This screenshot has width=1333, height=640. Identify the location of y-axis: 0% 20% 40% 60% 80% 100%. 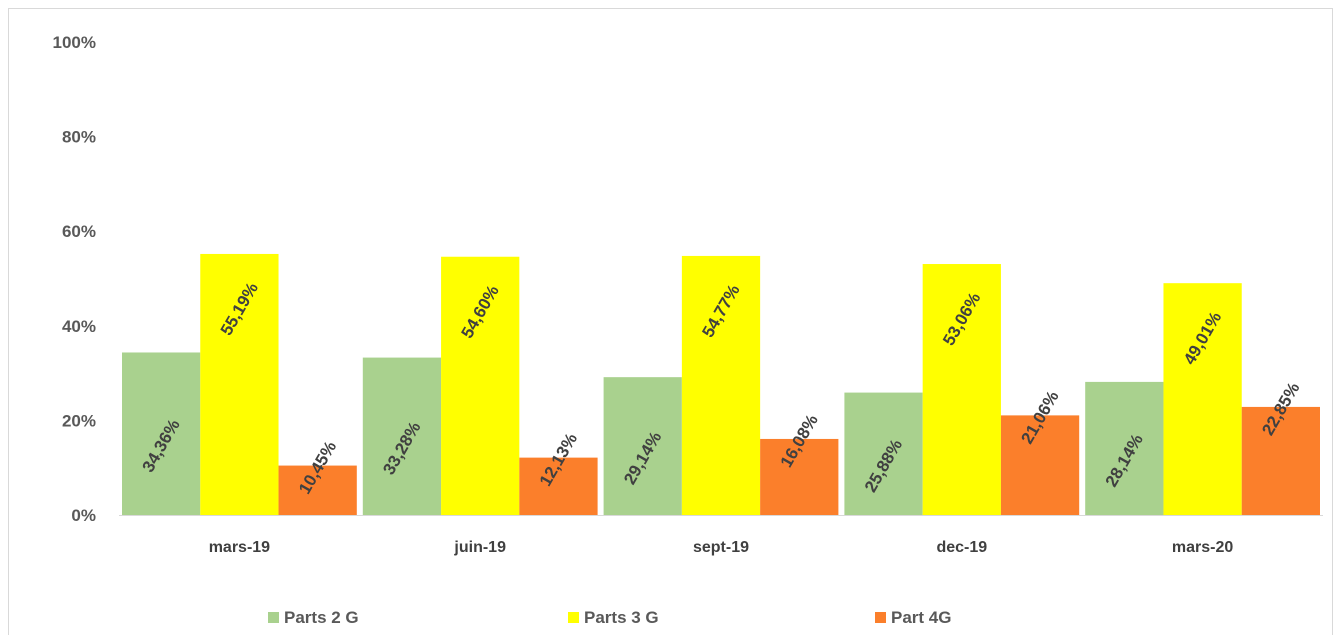
(74, 279).